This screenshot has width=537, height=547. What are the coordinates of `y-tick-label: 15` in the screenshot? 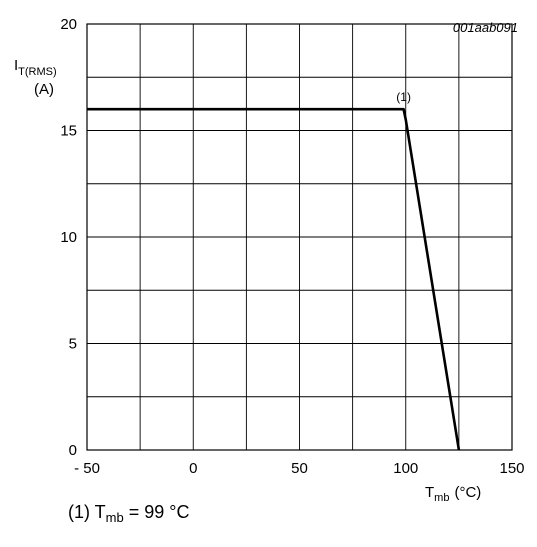 It's located at (68, 131).